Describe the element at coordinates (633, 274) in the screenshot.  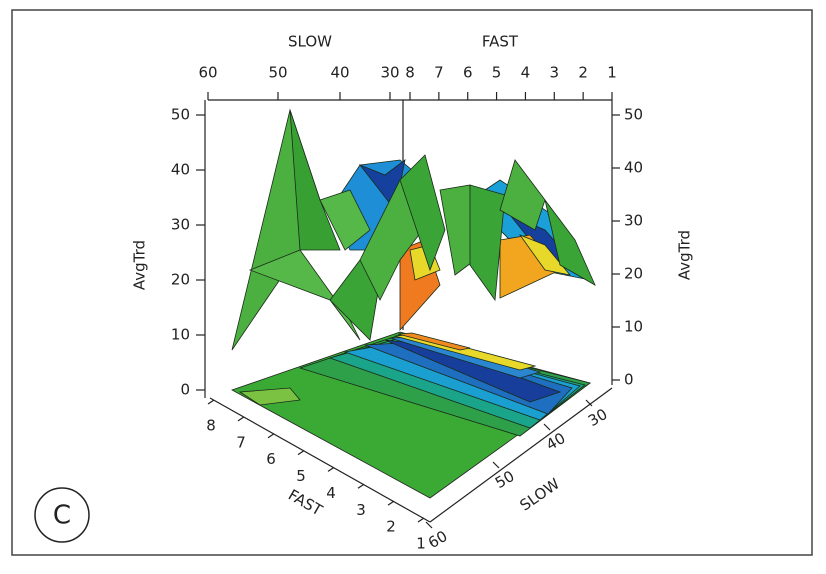
I see `right-tick-label: 20` at that location.